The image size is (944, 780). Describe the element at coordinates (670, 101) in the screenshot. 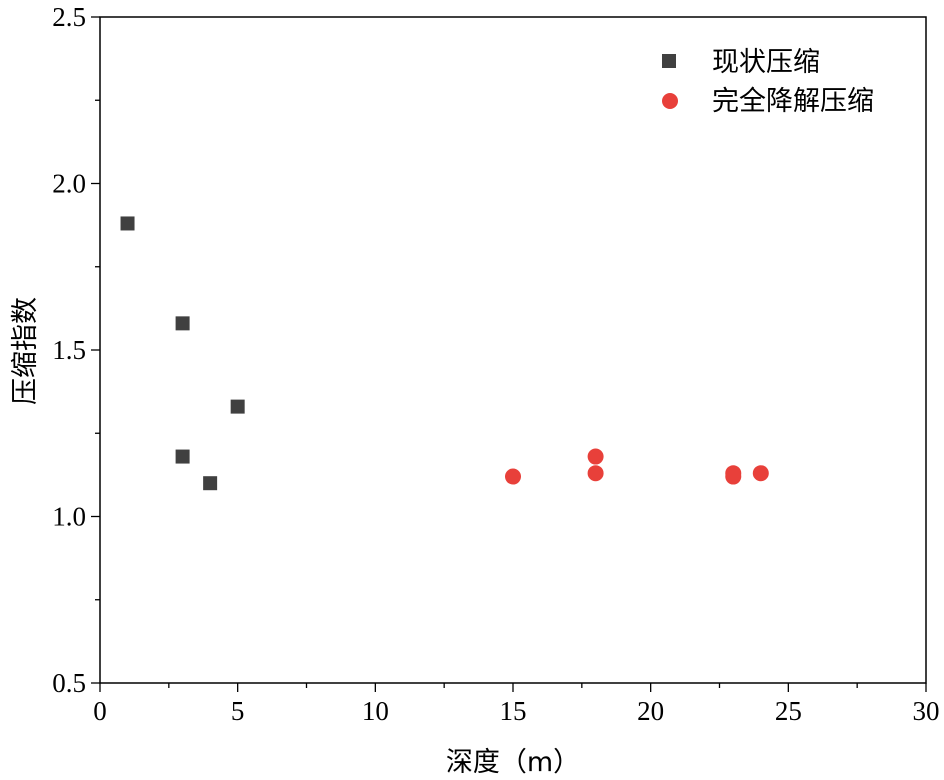

I see `legend-marker-circle` at that location.